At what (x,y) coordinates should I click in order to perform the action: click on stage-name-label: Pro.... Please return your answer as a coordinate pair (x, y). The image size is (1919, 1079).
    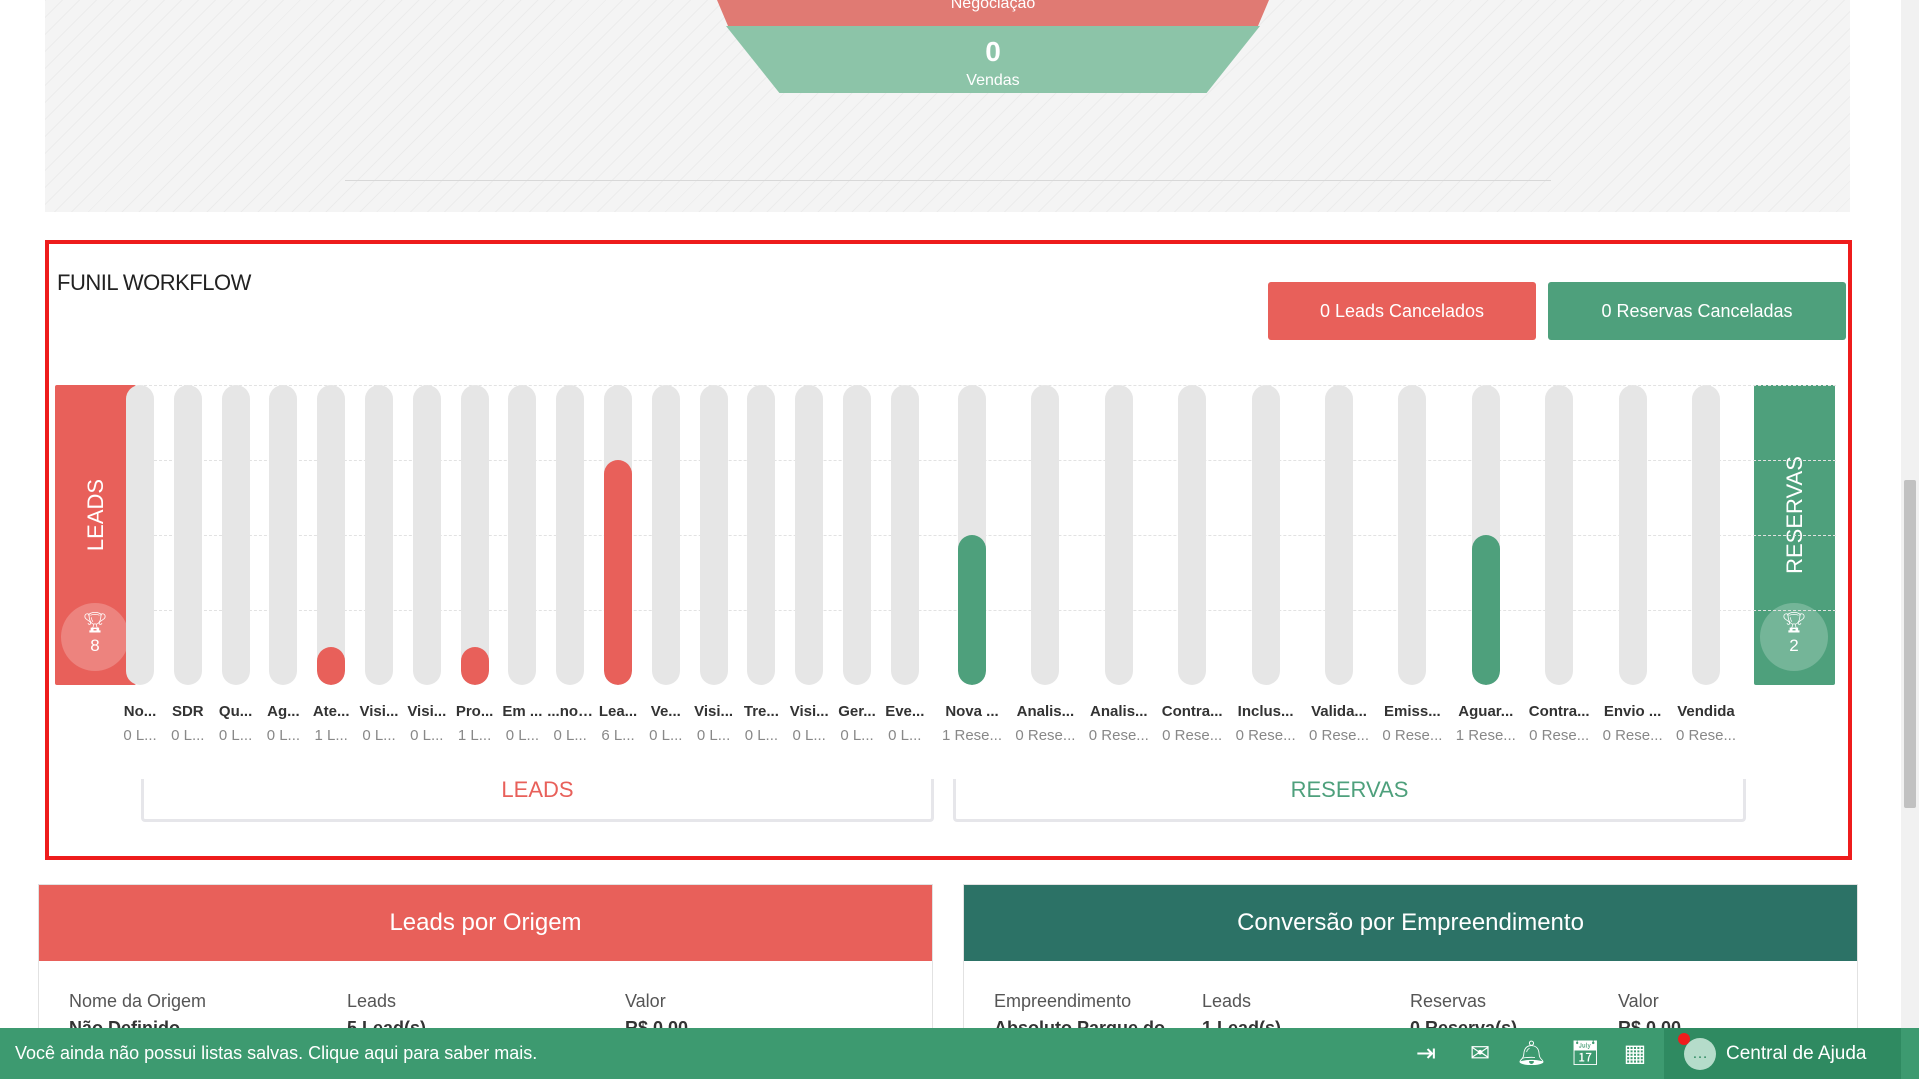
    Looking at the image, I should click on (474, 711).